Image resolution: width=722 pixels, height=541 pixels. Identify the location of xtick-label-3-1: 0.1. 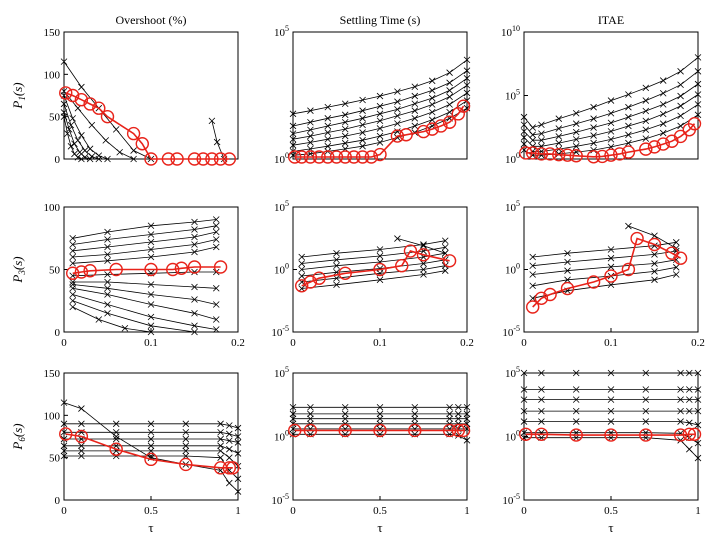
(151, 343).